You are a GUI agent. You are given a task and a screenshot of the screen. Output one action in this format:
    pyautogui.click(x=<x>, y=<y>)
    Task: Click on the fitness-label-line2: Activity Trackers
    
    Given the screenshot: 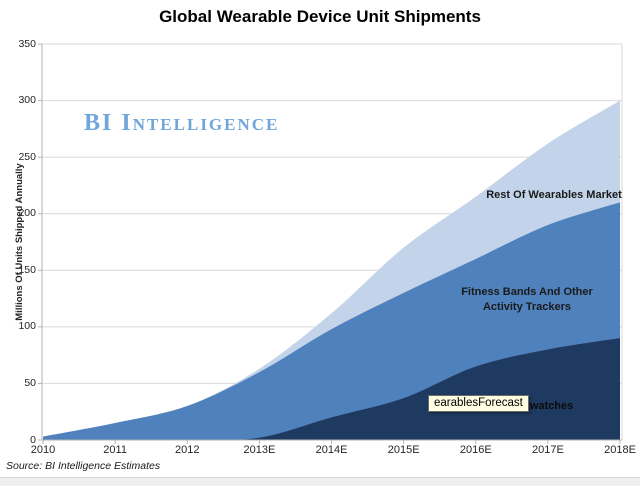 What is the action you would take?
    pyautogui.click(x=527, y=307)
    